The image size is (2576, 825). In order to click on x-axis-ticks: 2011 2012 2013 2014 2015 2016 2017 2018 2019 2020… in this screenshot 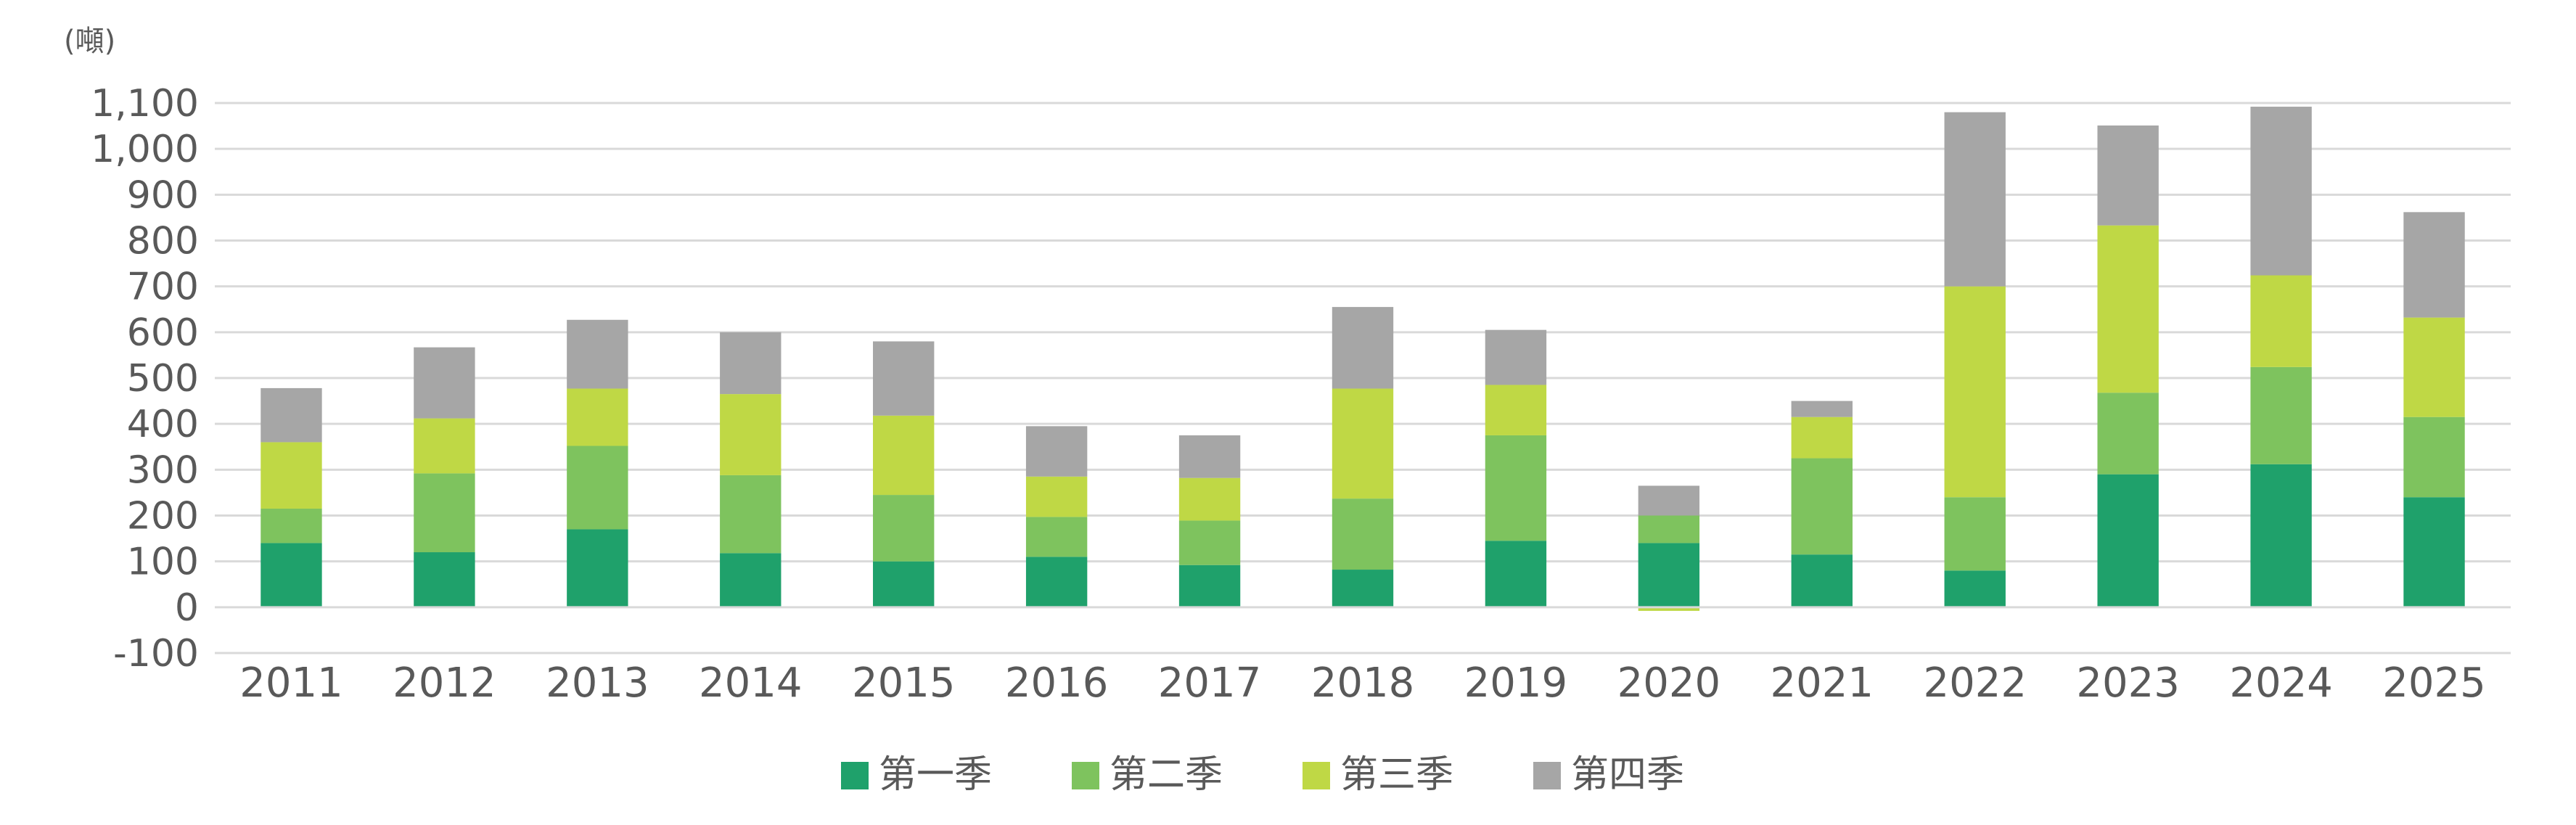, I will do `click(1362, 683)`.